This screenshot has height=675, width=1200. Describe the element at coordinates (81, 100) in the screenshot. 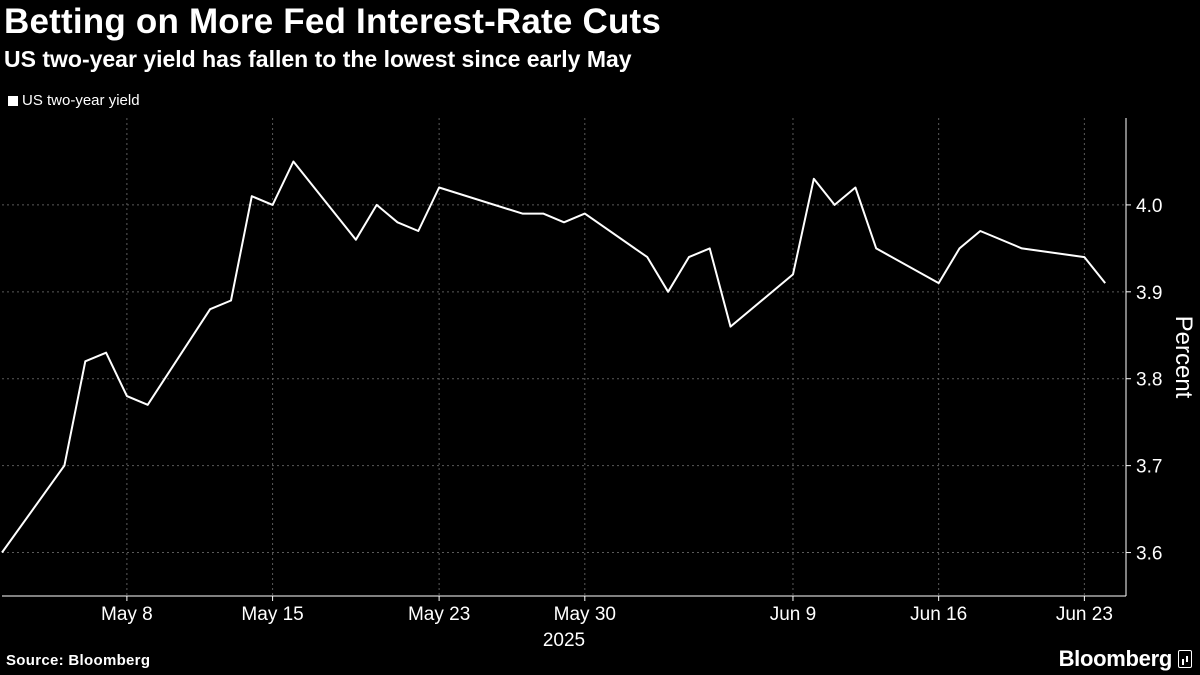

I see `legend-label: US two-year yield` at that location.